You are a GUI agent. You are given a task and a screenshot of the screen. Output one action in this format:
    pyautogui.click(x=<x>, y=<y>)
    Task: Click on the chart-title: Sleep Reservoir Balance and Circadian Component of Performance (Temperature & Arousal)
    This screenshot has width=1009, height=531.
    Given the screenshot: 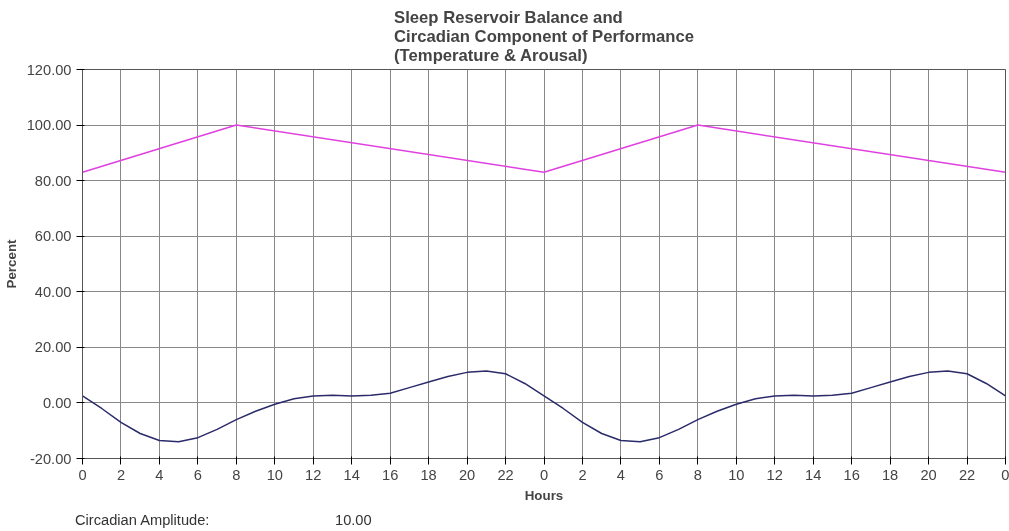 What is the action you would take?
    pyautogui.click(x=544, y=36)
    